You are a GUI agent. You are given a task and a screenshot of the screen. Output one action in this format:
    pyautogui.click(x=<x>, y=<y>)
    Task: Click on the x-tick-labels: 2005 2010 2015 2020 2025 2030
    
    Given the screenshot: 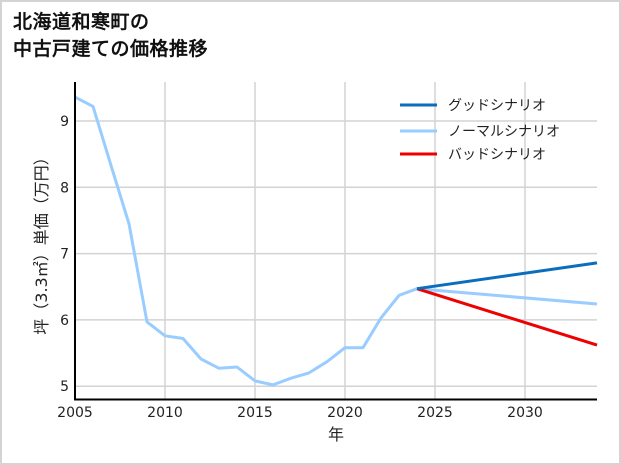 What is the action you would take?
    pyautogui.click(x=300, y=413)
    